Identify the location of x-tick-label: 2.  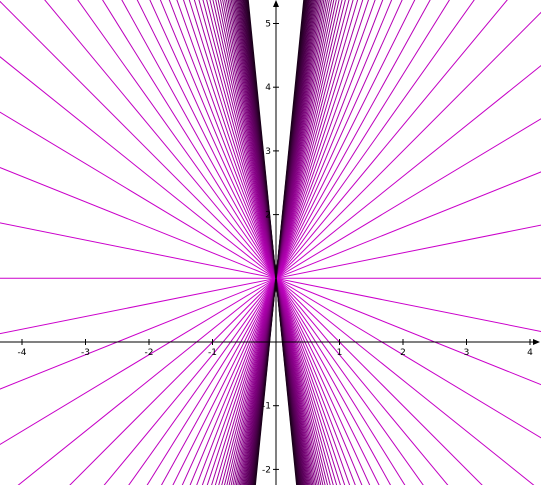
(403, 353).